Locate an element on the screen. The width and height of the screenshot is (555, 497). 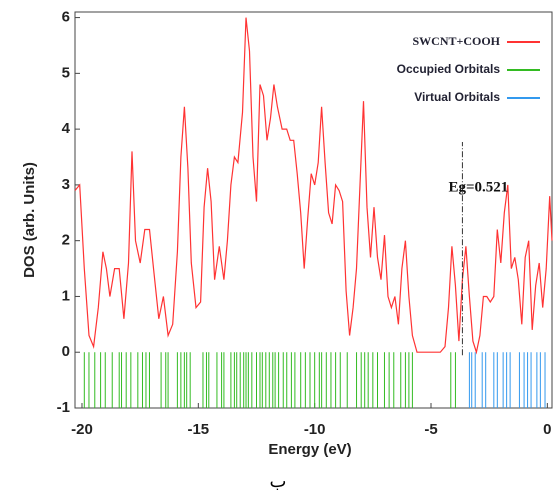
y-tick-label: 3 is located at coordinates (66, 184).